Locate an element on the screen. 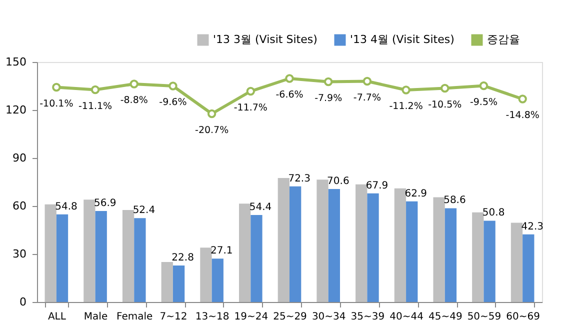 This screenshot has height=328, width=571. data-label: -6.6% is located at coordinates (290, 95).